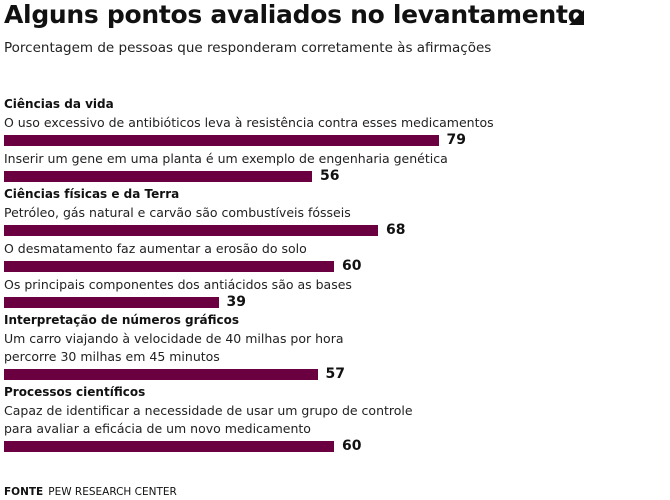 This screenshot has width=670, height=500. What do you see at coordinates (236, 302) in the screenshot?
I see `value-label: 39` at bounding box center [236, 302].